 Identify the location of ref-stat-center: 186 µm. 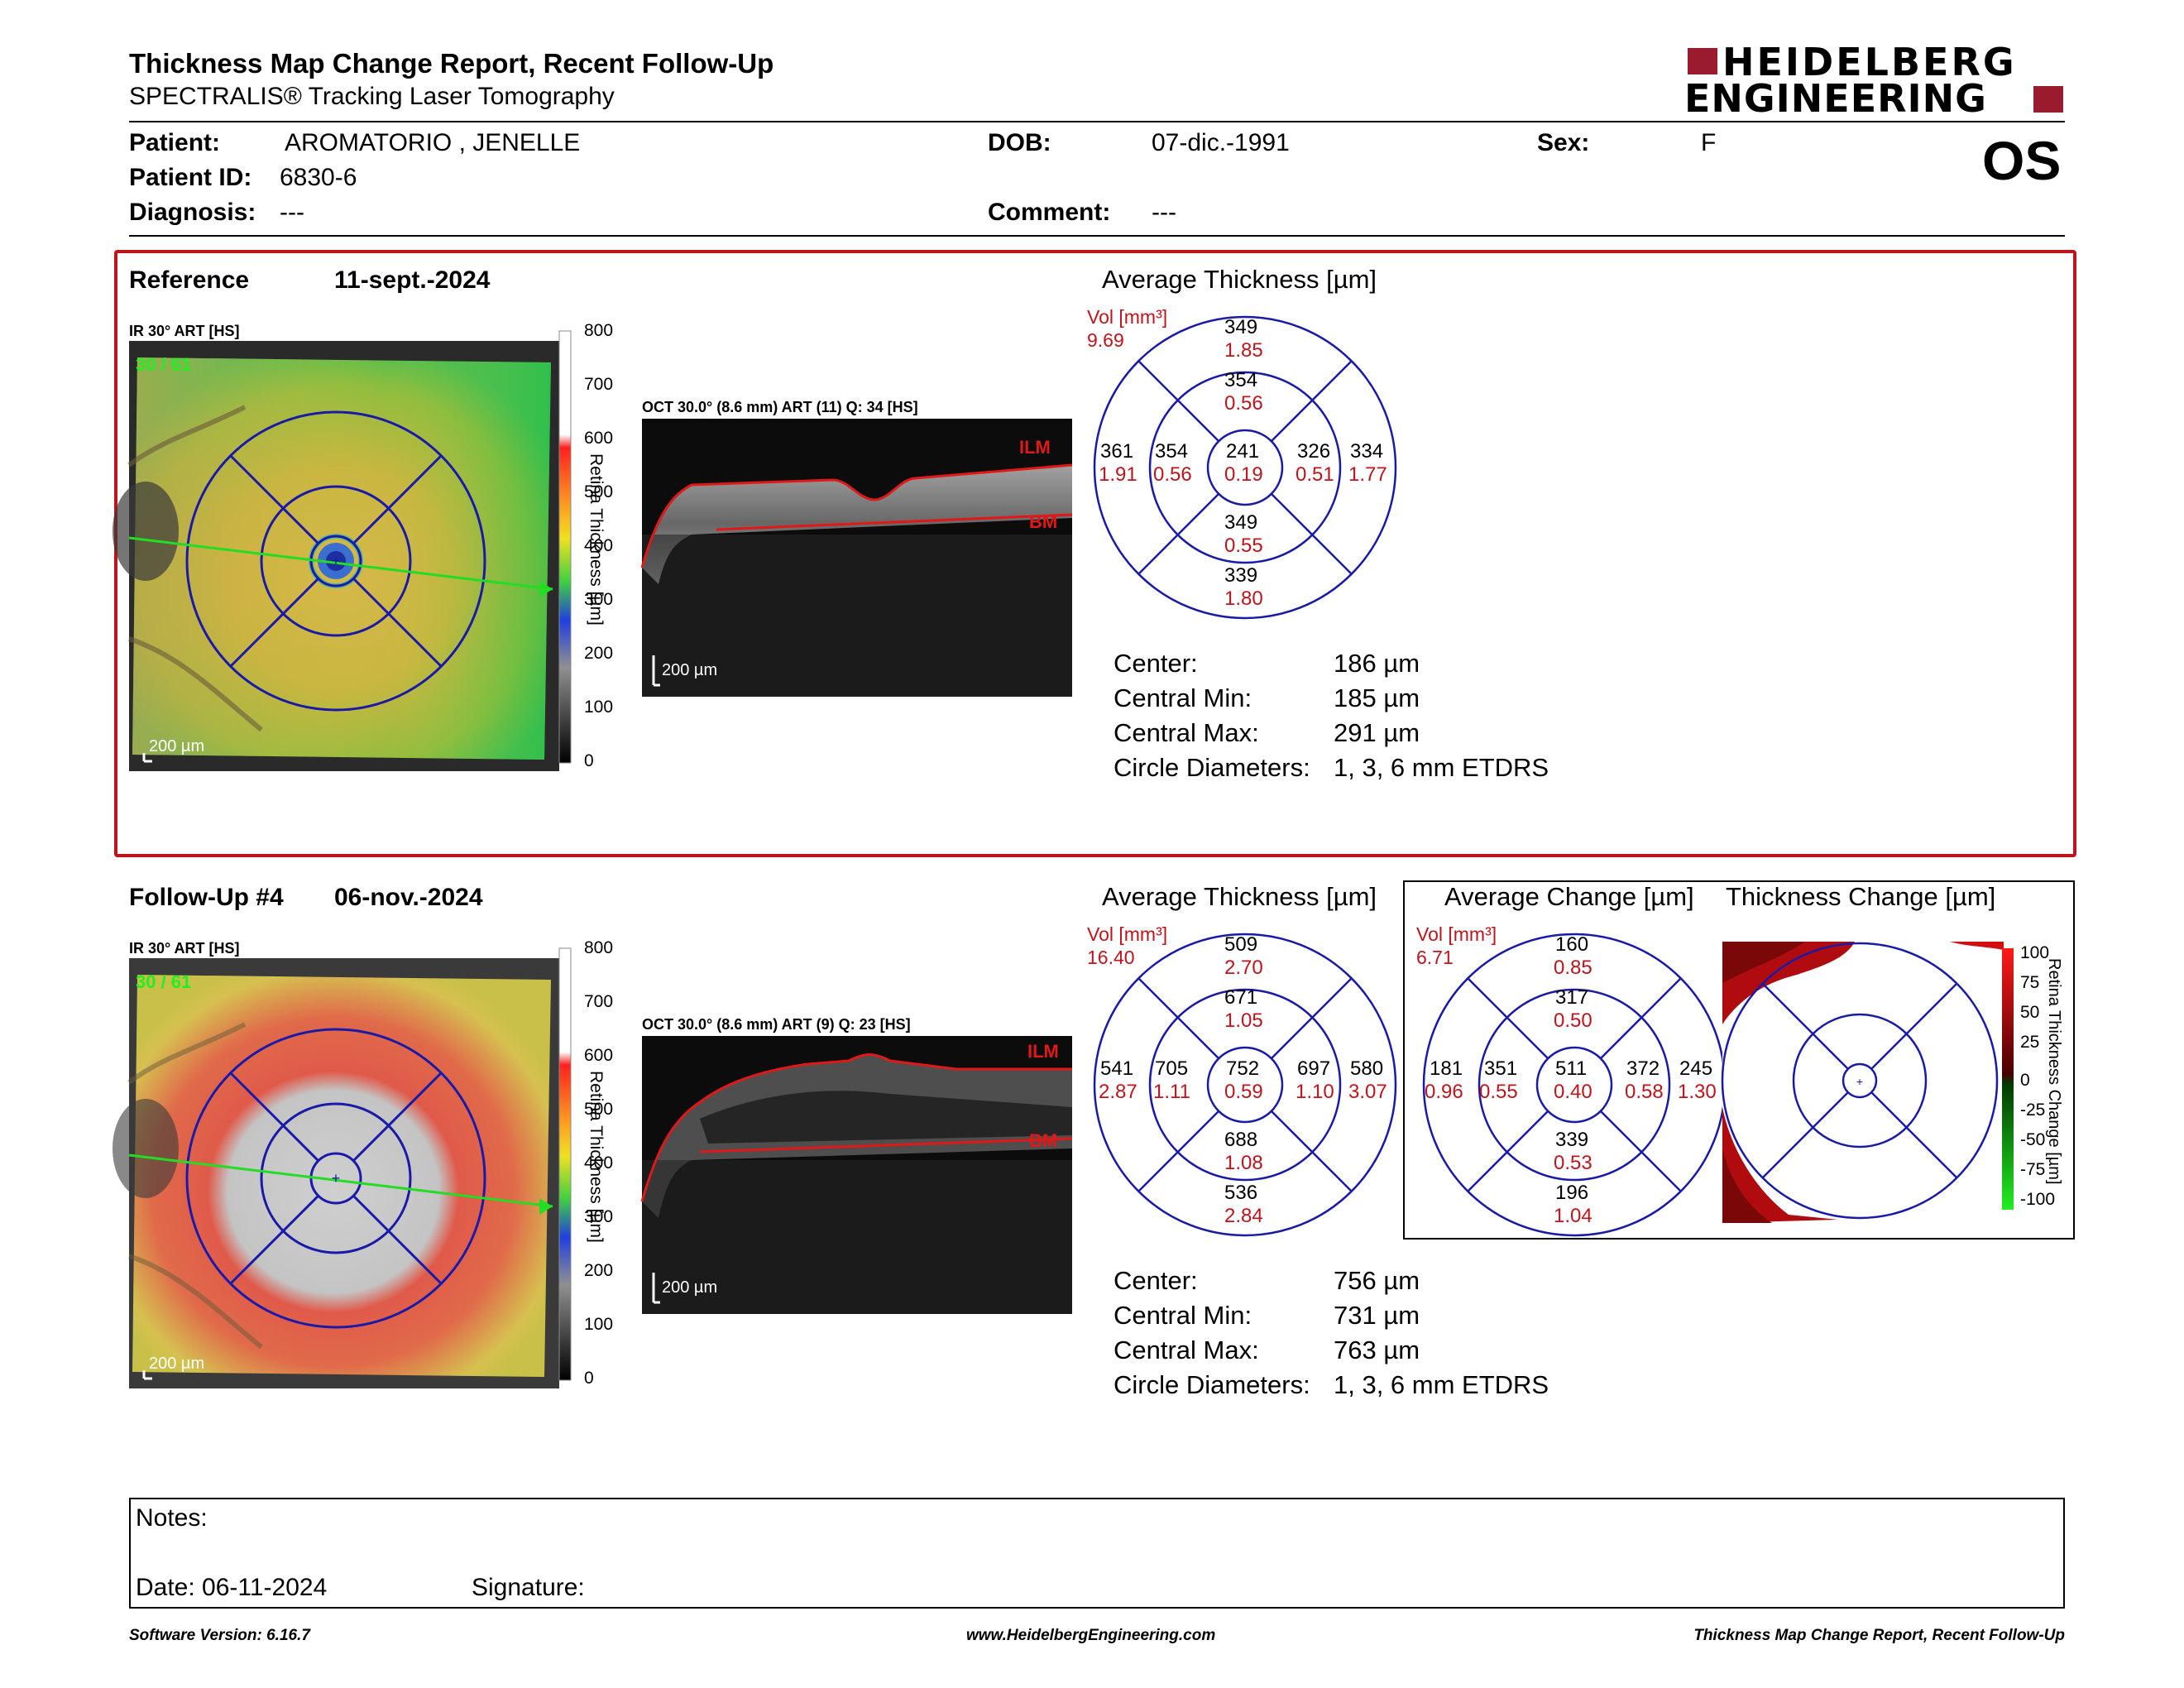
(1377, 663).